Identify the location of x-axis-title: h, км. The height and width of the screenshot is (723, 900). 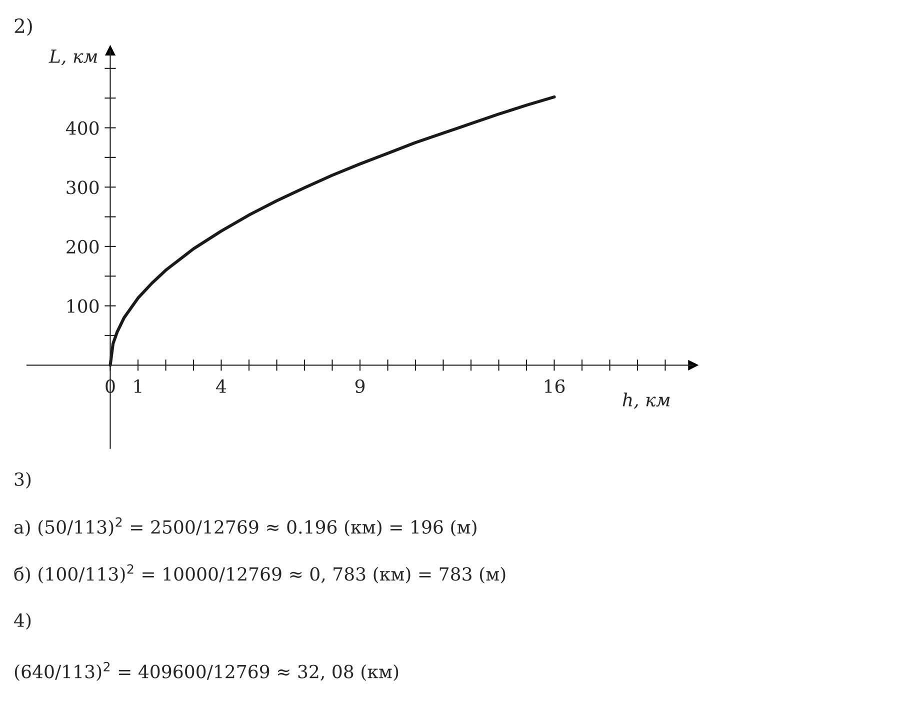
(646, 400).